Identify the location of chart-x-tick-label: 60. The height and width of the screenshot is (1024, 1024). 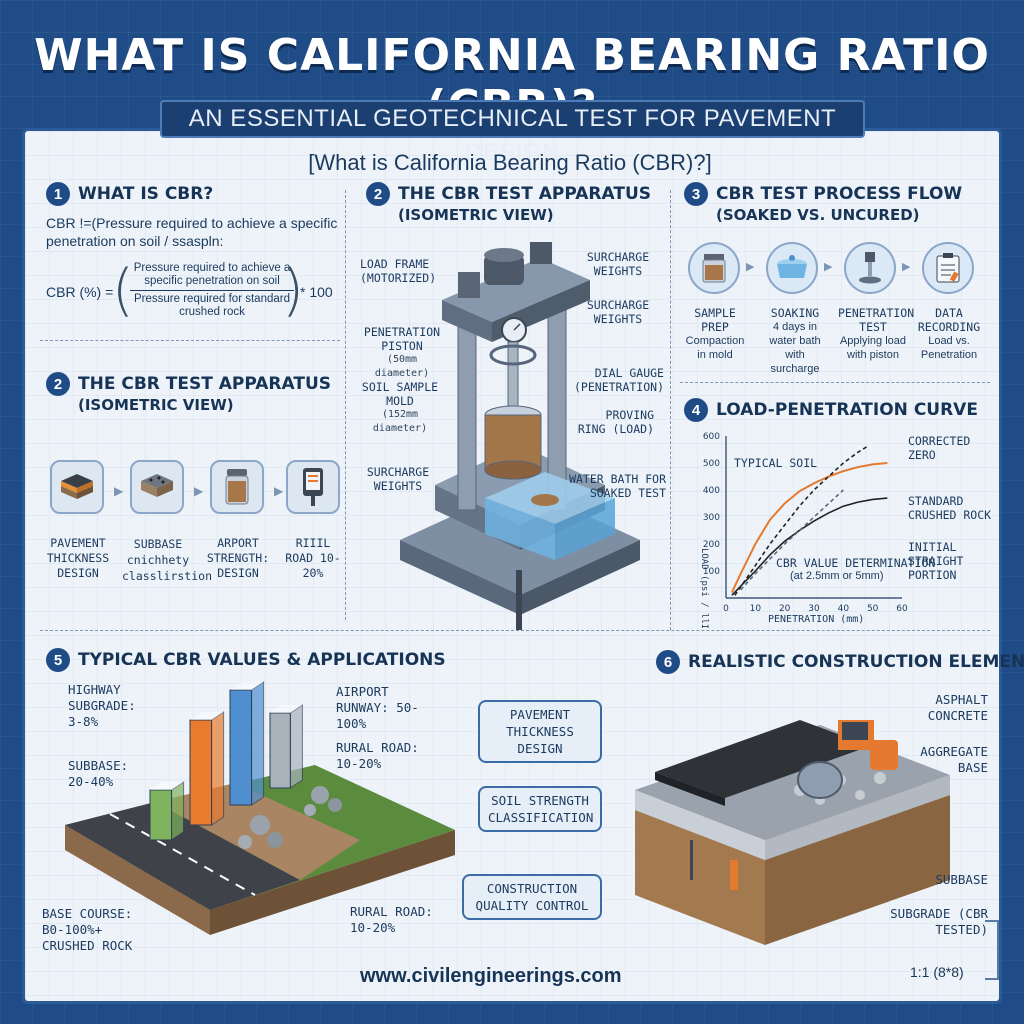
(902, 609).